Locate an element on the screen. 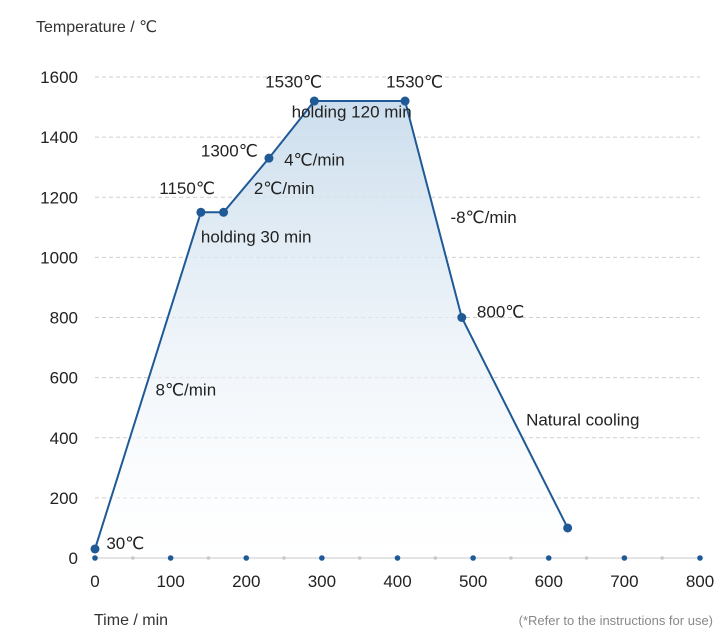  annotation-label: 800℃ is located at coordinates (500, 312).